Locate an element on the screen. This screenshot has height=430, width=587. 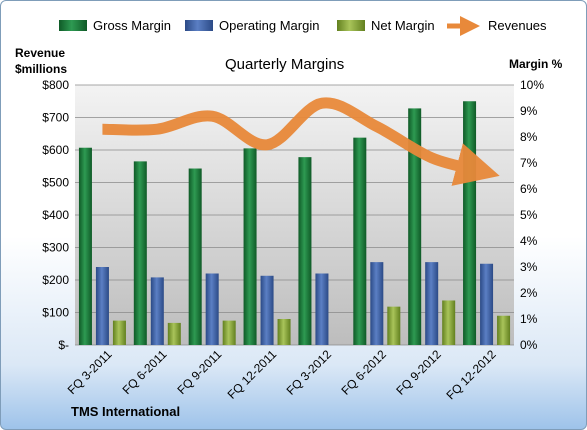
category-label: FQ 9-2011 is located at coordinates (199, 372).